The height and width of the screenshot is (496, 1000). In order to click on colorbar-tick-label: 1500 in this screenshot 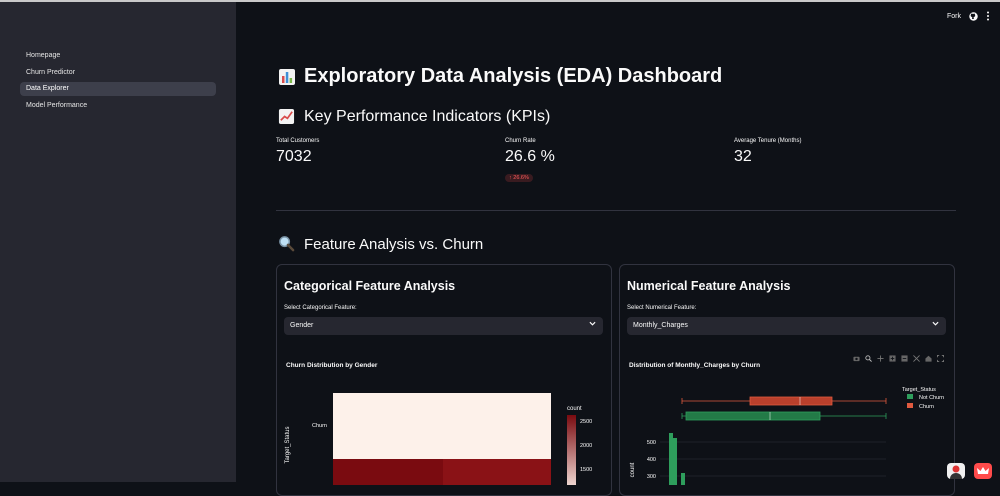, I will do `click(586, 470)`.